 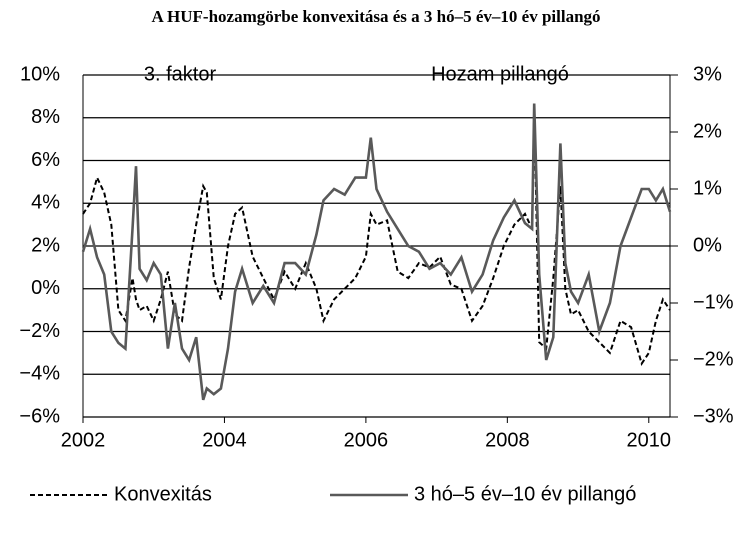 What do you see at coordinates (163, 494) in the screenshot?
I see `legend-label: Konvexitás` at bounding box center [163, 494].